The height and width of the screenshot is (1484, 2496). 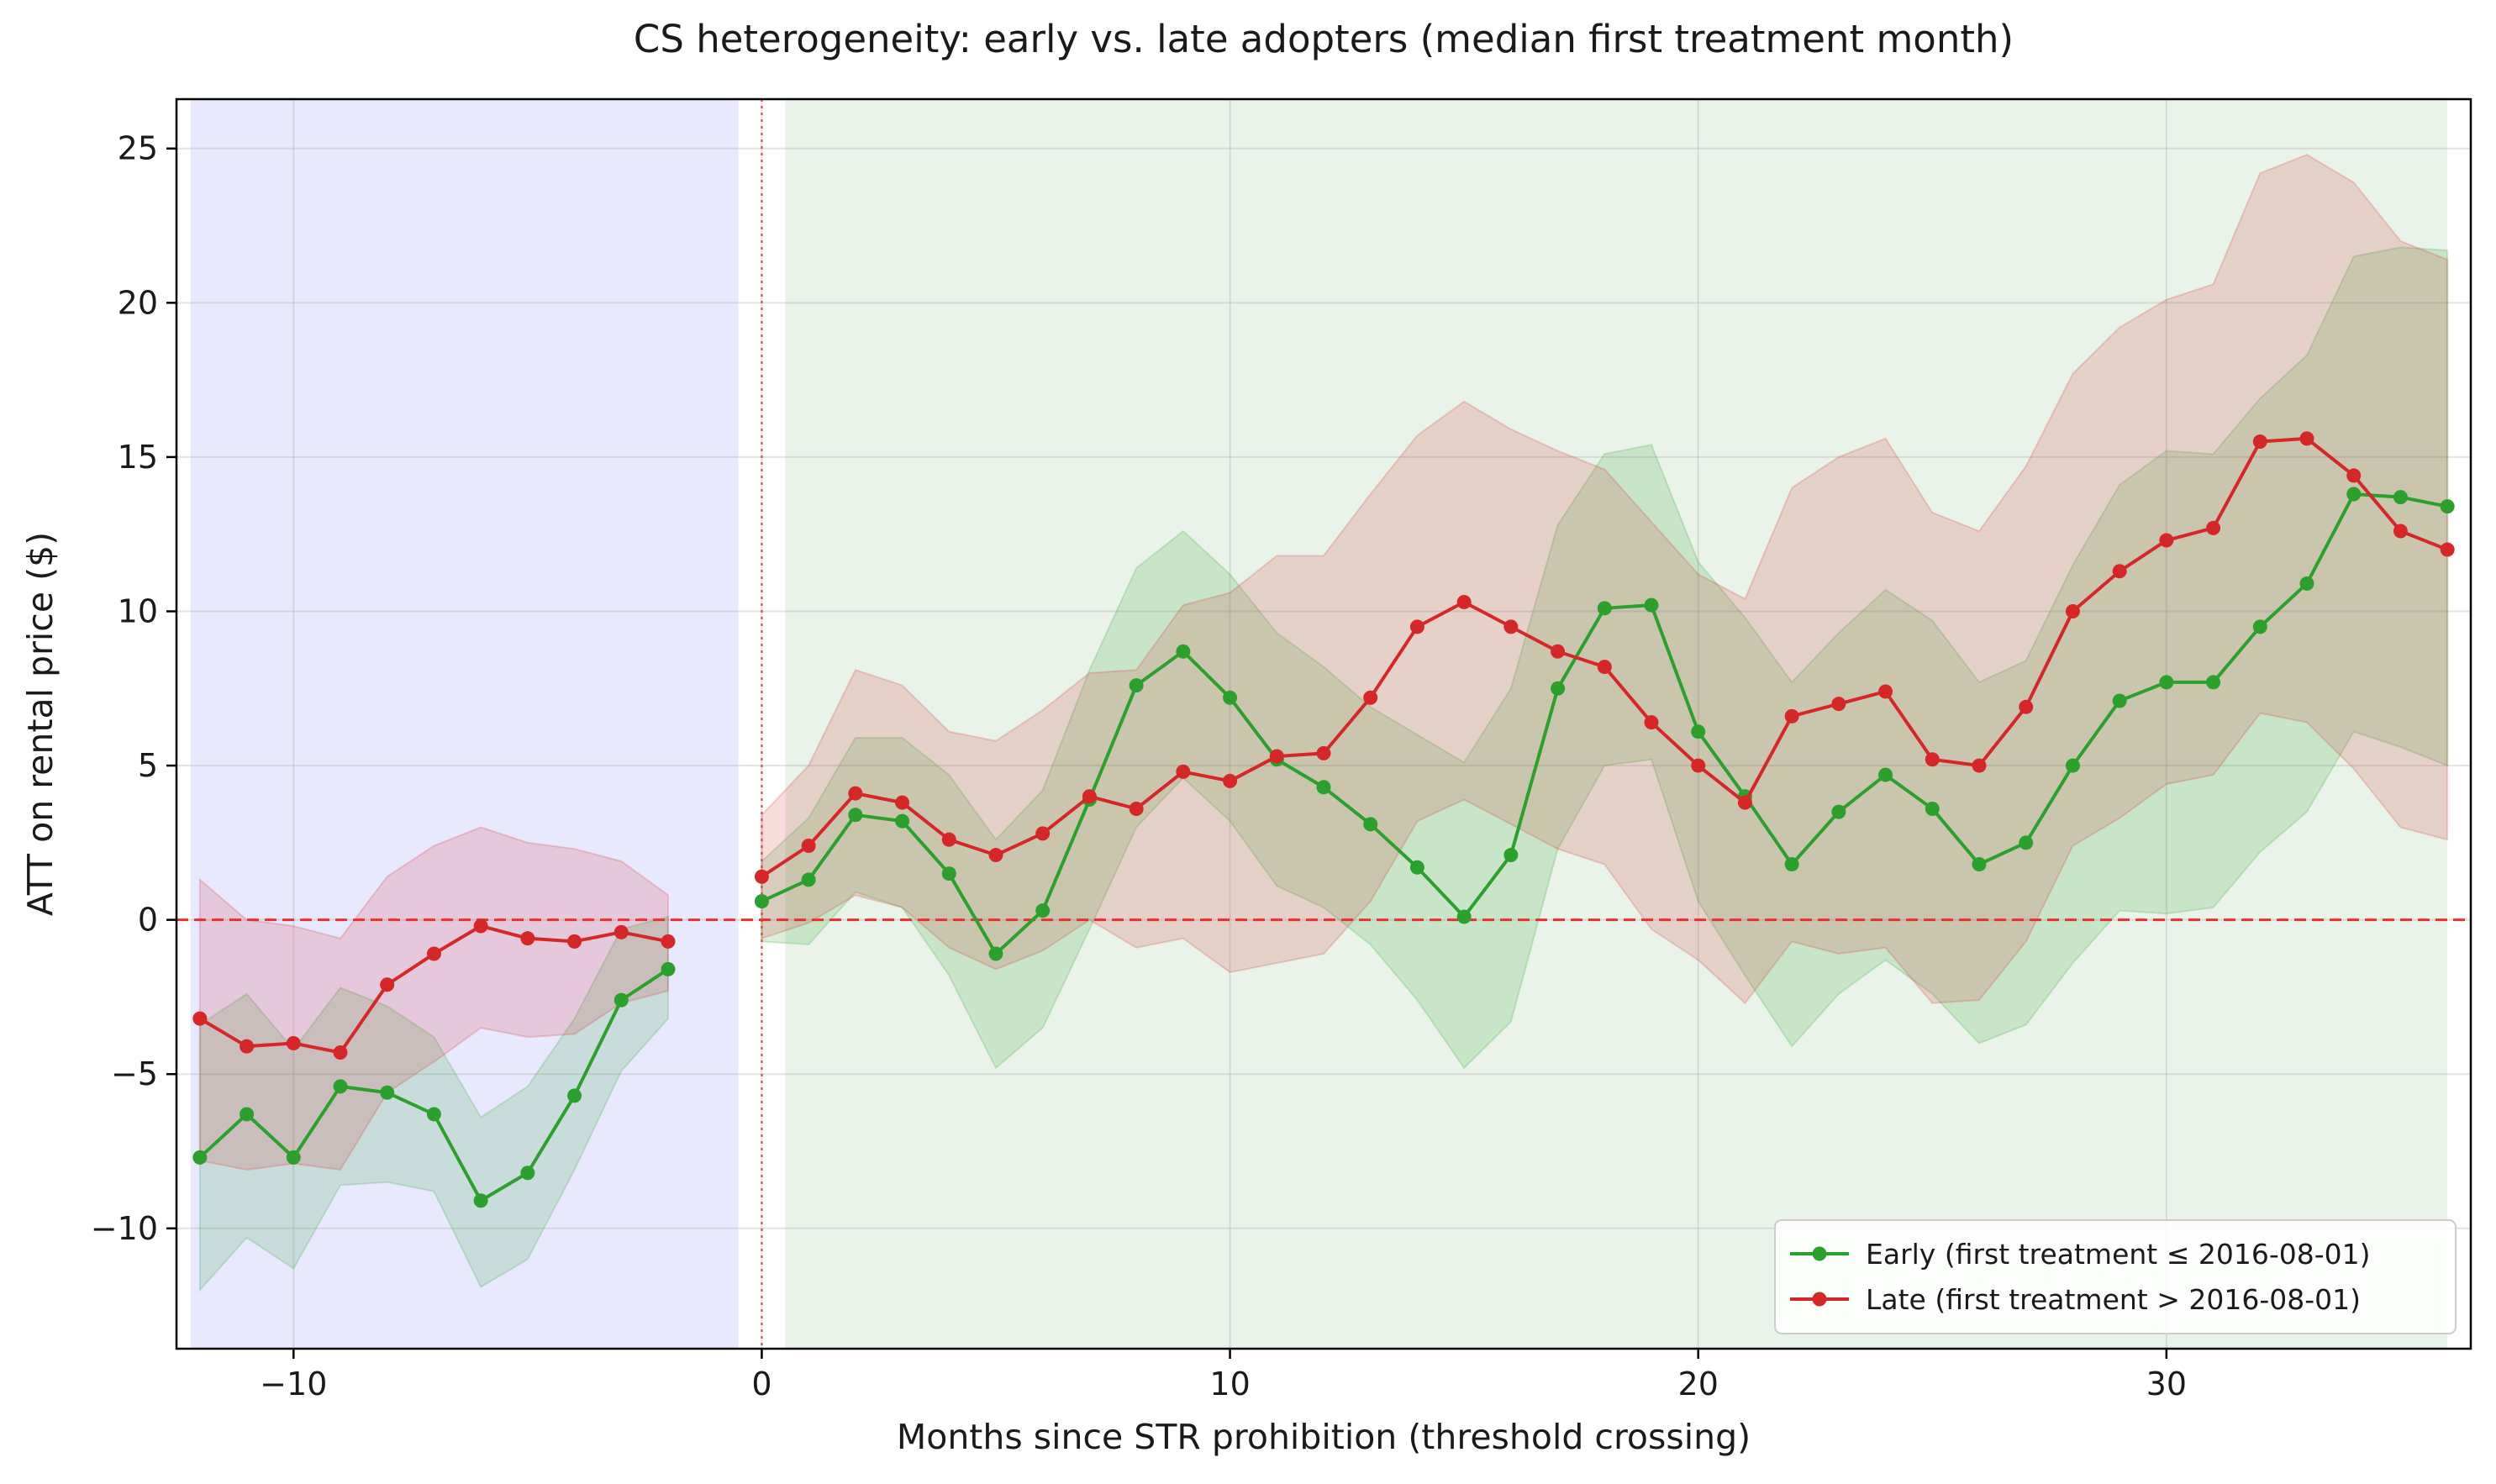 What do you see at coordinates (2118, 1254) in the screenshot?
I see `legend-label-early: Early (first treatment ≤ 2016-08-01)` at bounding box center [2118, 1254].